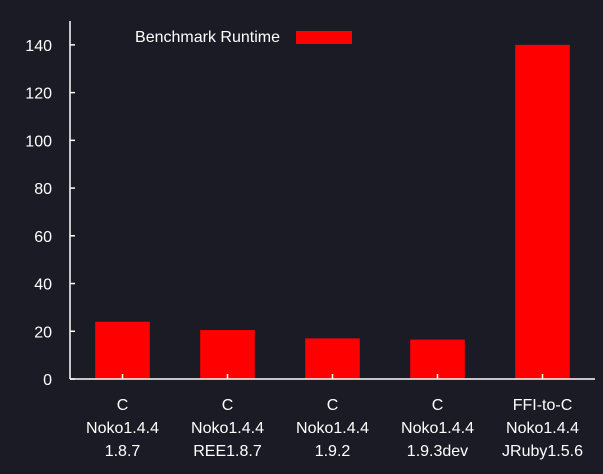 This screenshot has width=603, height=474. Describe the element at coordinates (38, 141) in the screenshot. I see `y-tick-label: 100` at that location.